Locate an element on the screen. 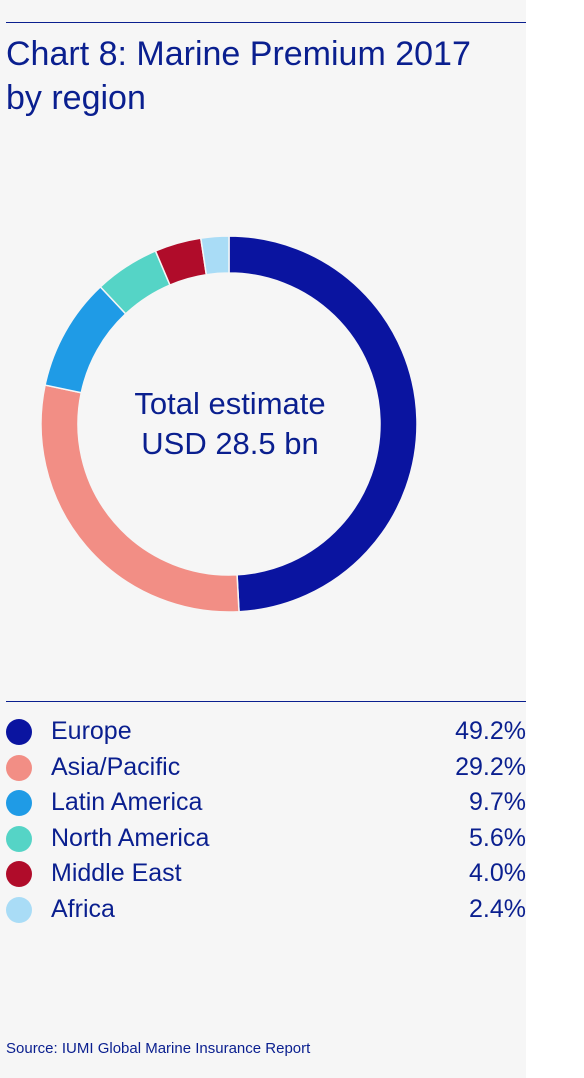 Image resolution: width=584 pixels, height=1078 pixels. legend-value-europe: 49.2% is located at coordinates (490, 731).